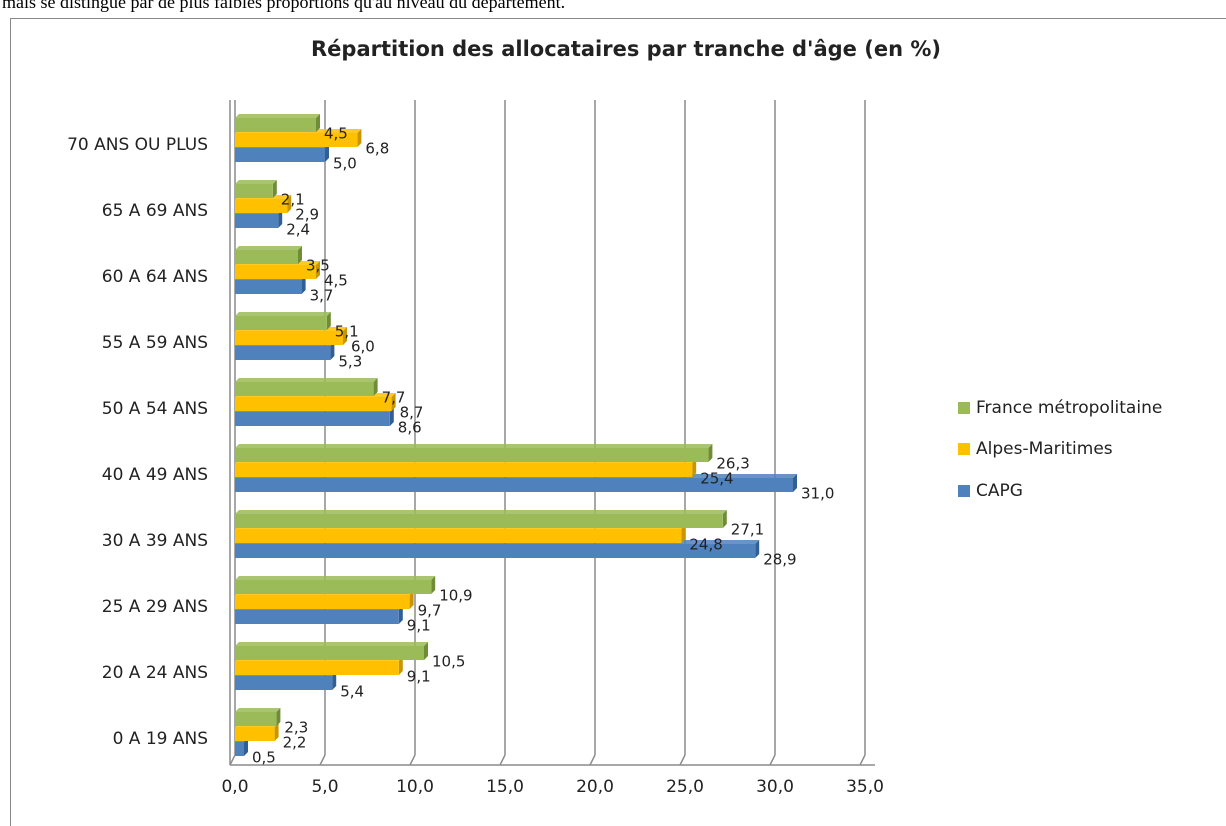  Describe the element at coordinates (155, 607) in the screenshot. I see `y-tick-label: 25 A 29 ANS` at that location.